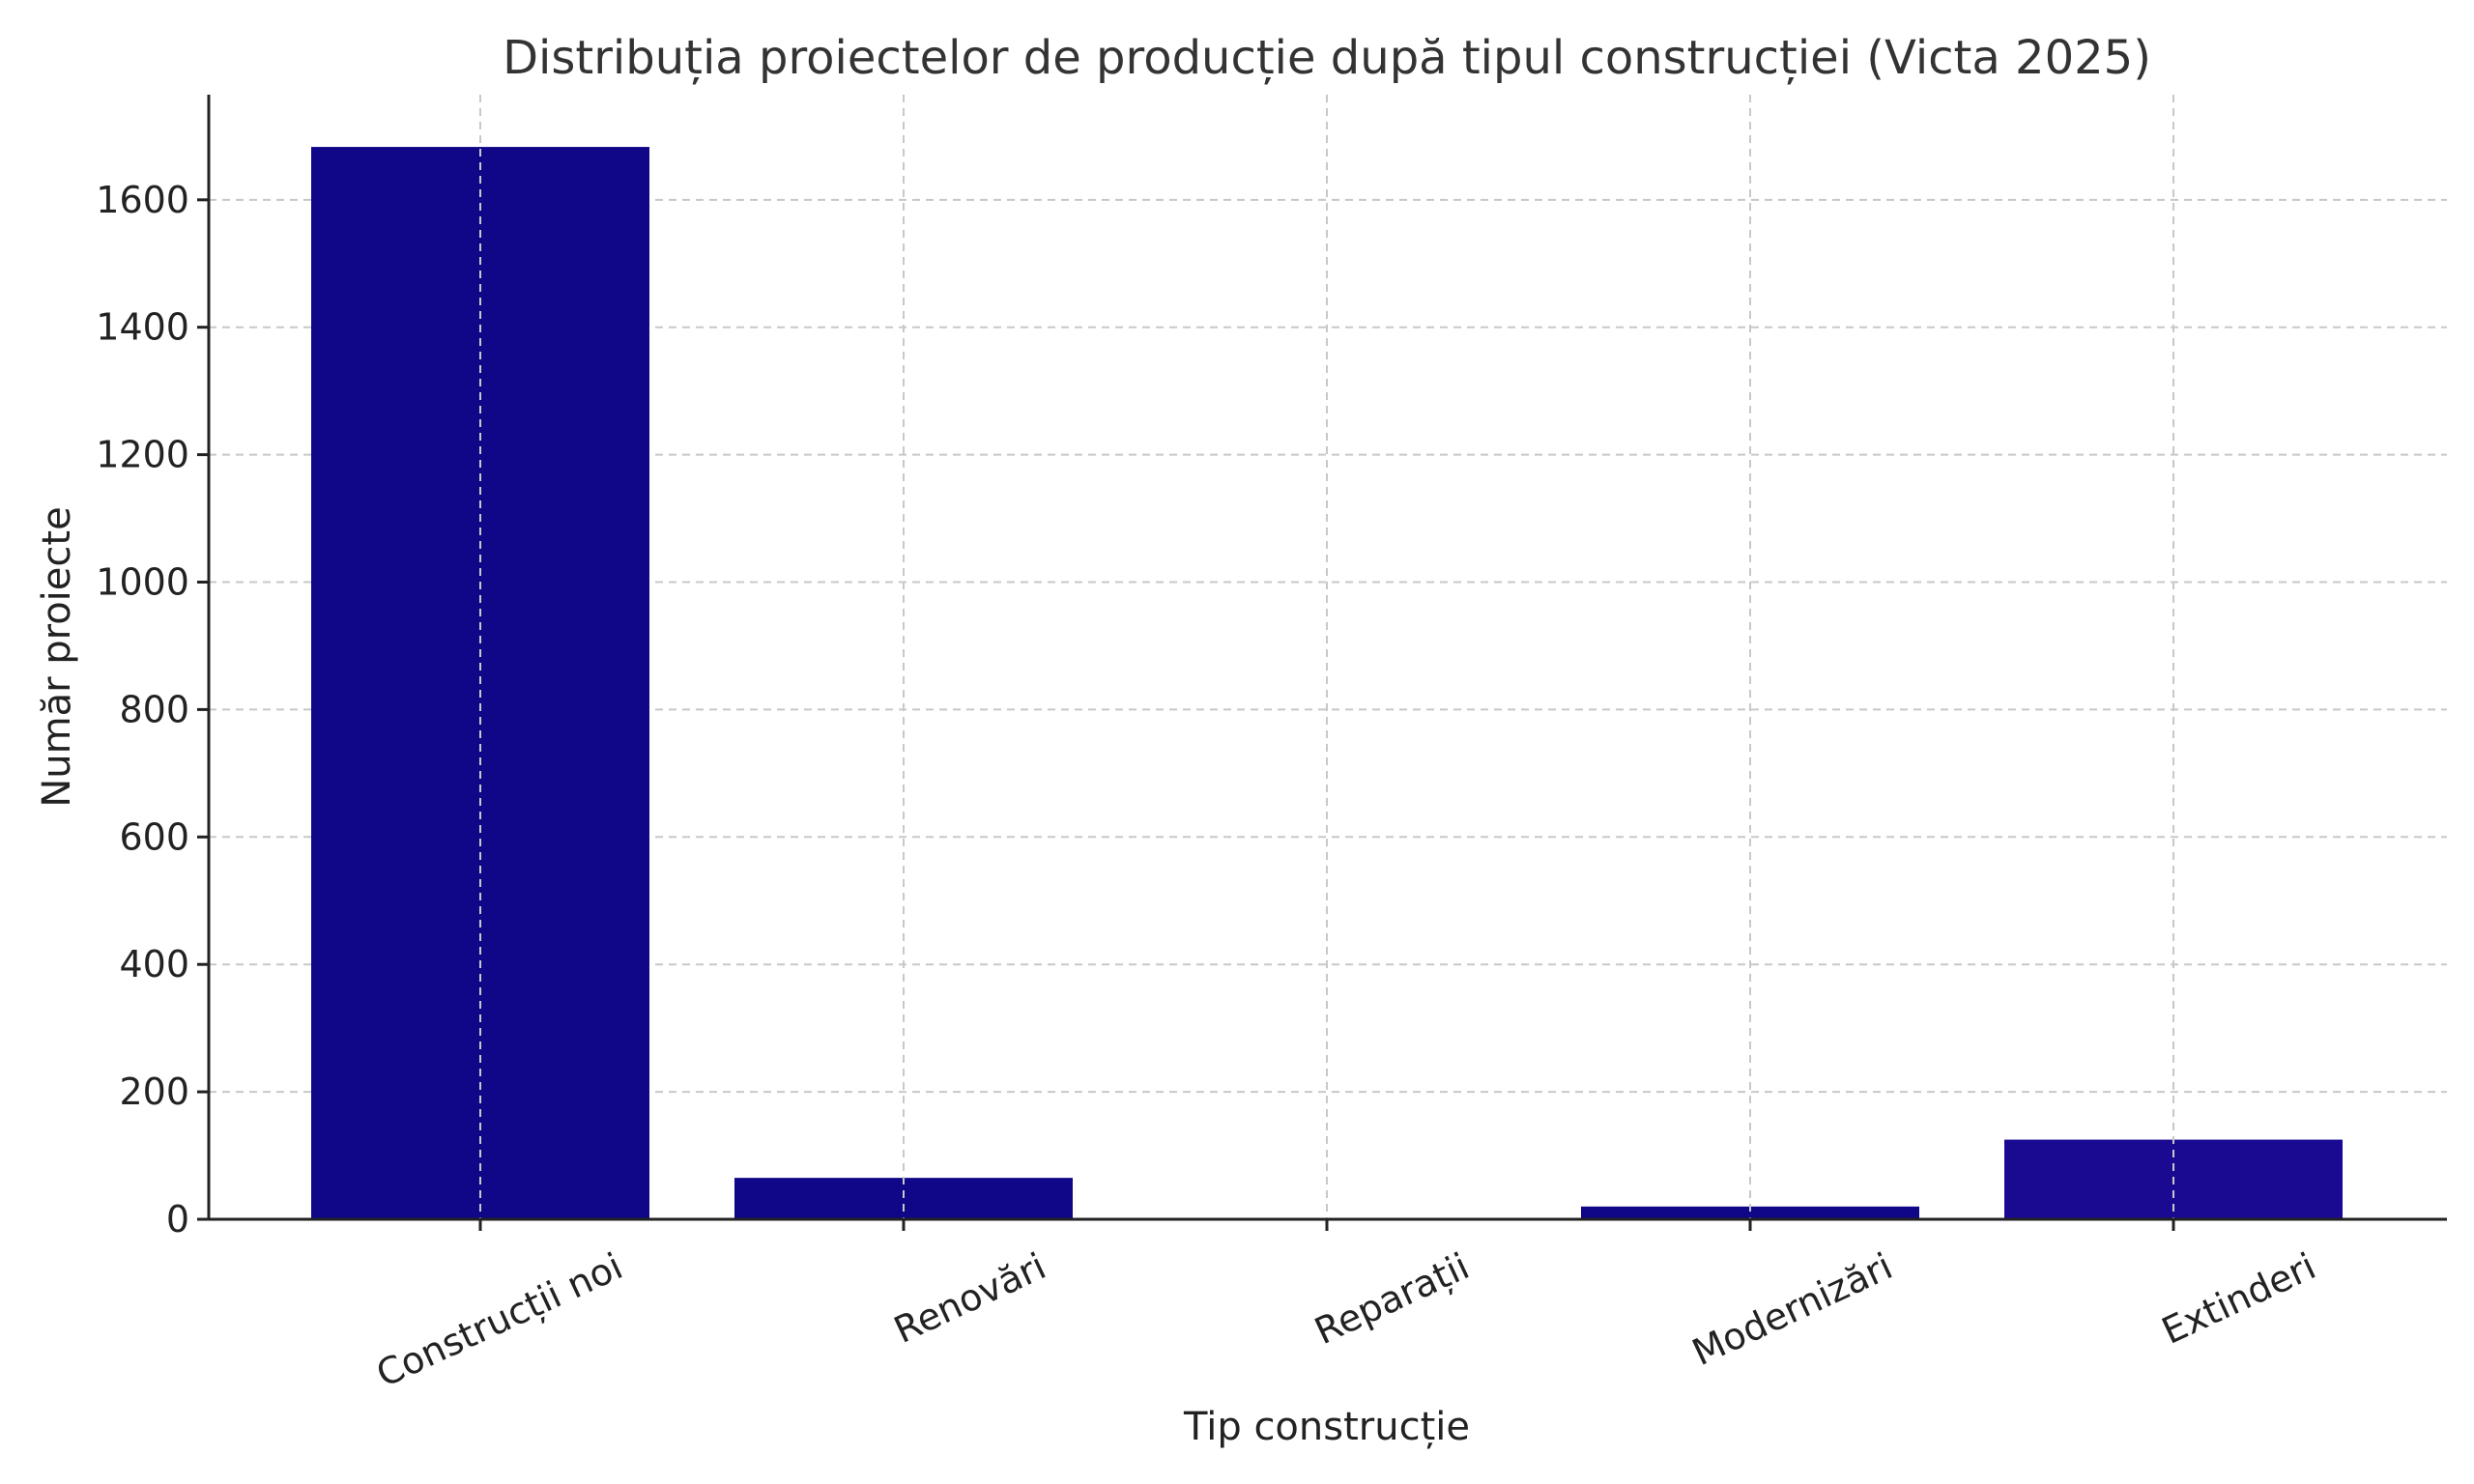 The height and width of the screenshot is (1484, 2474). What do you see at coordinates (154, 709) in the screenshot?
I see `y-tick-label: 800` at bounding box center [154, 709].